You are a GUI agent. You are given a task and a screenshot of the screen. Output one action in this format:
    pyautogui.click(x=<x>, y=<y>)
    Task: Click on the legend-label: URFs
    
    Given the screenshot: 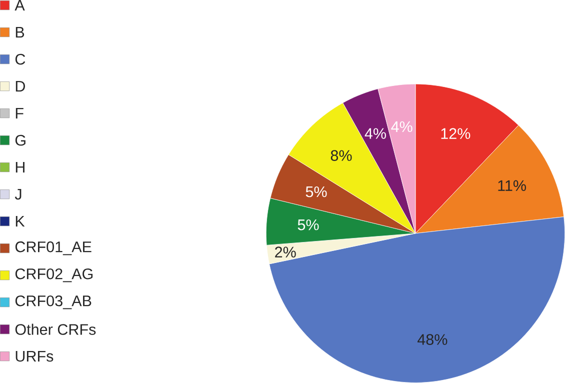 What is the action you would take?
    pyautogui.click(x=35, y=356)
    